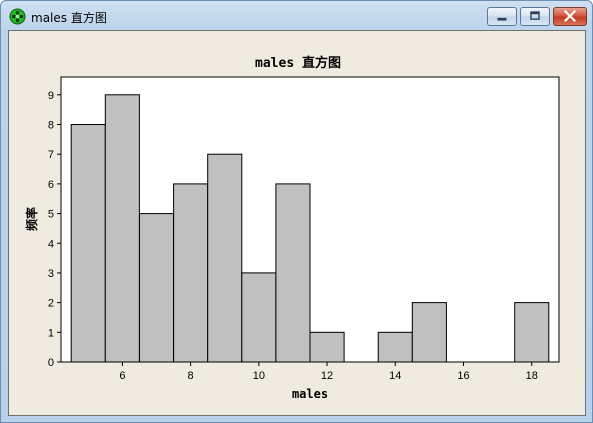  What do you see at coordinates (51, 155) in the screenshot?
I see `y-tick-label: 7` at bounding box center [51, 155].